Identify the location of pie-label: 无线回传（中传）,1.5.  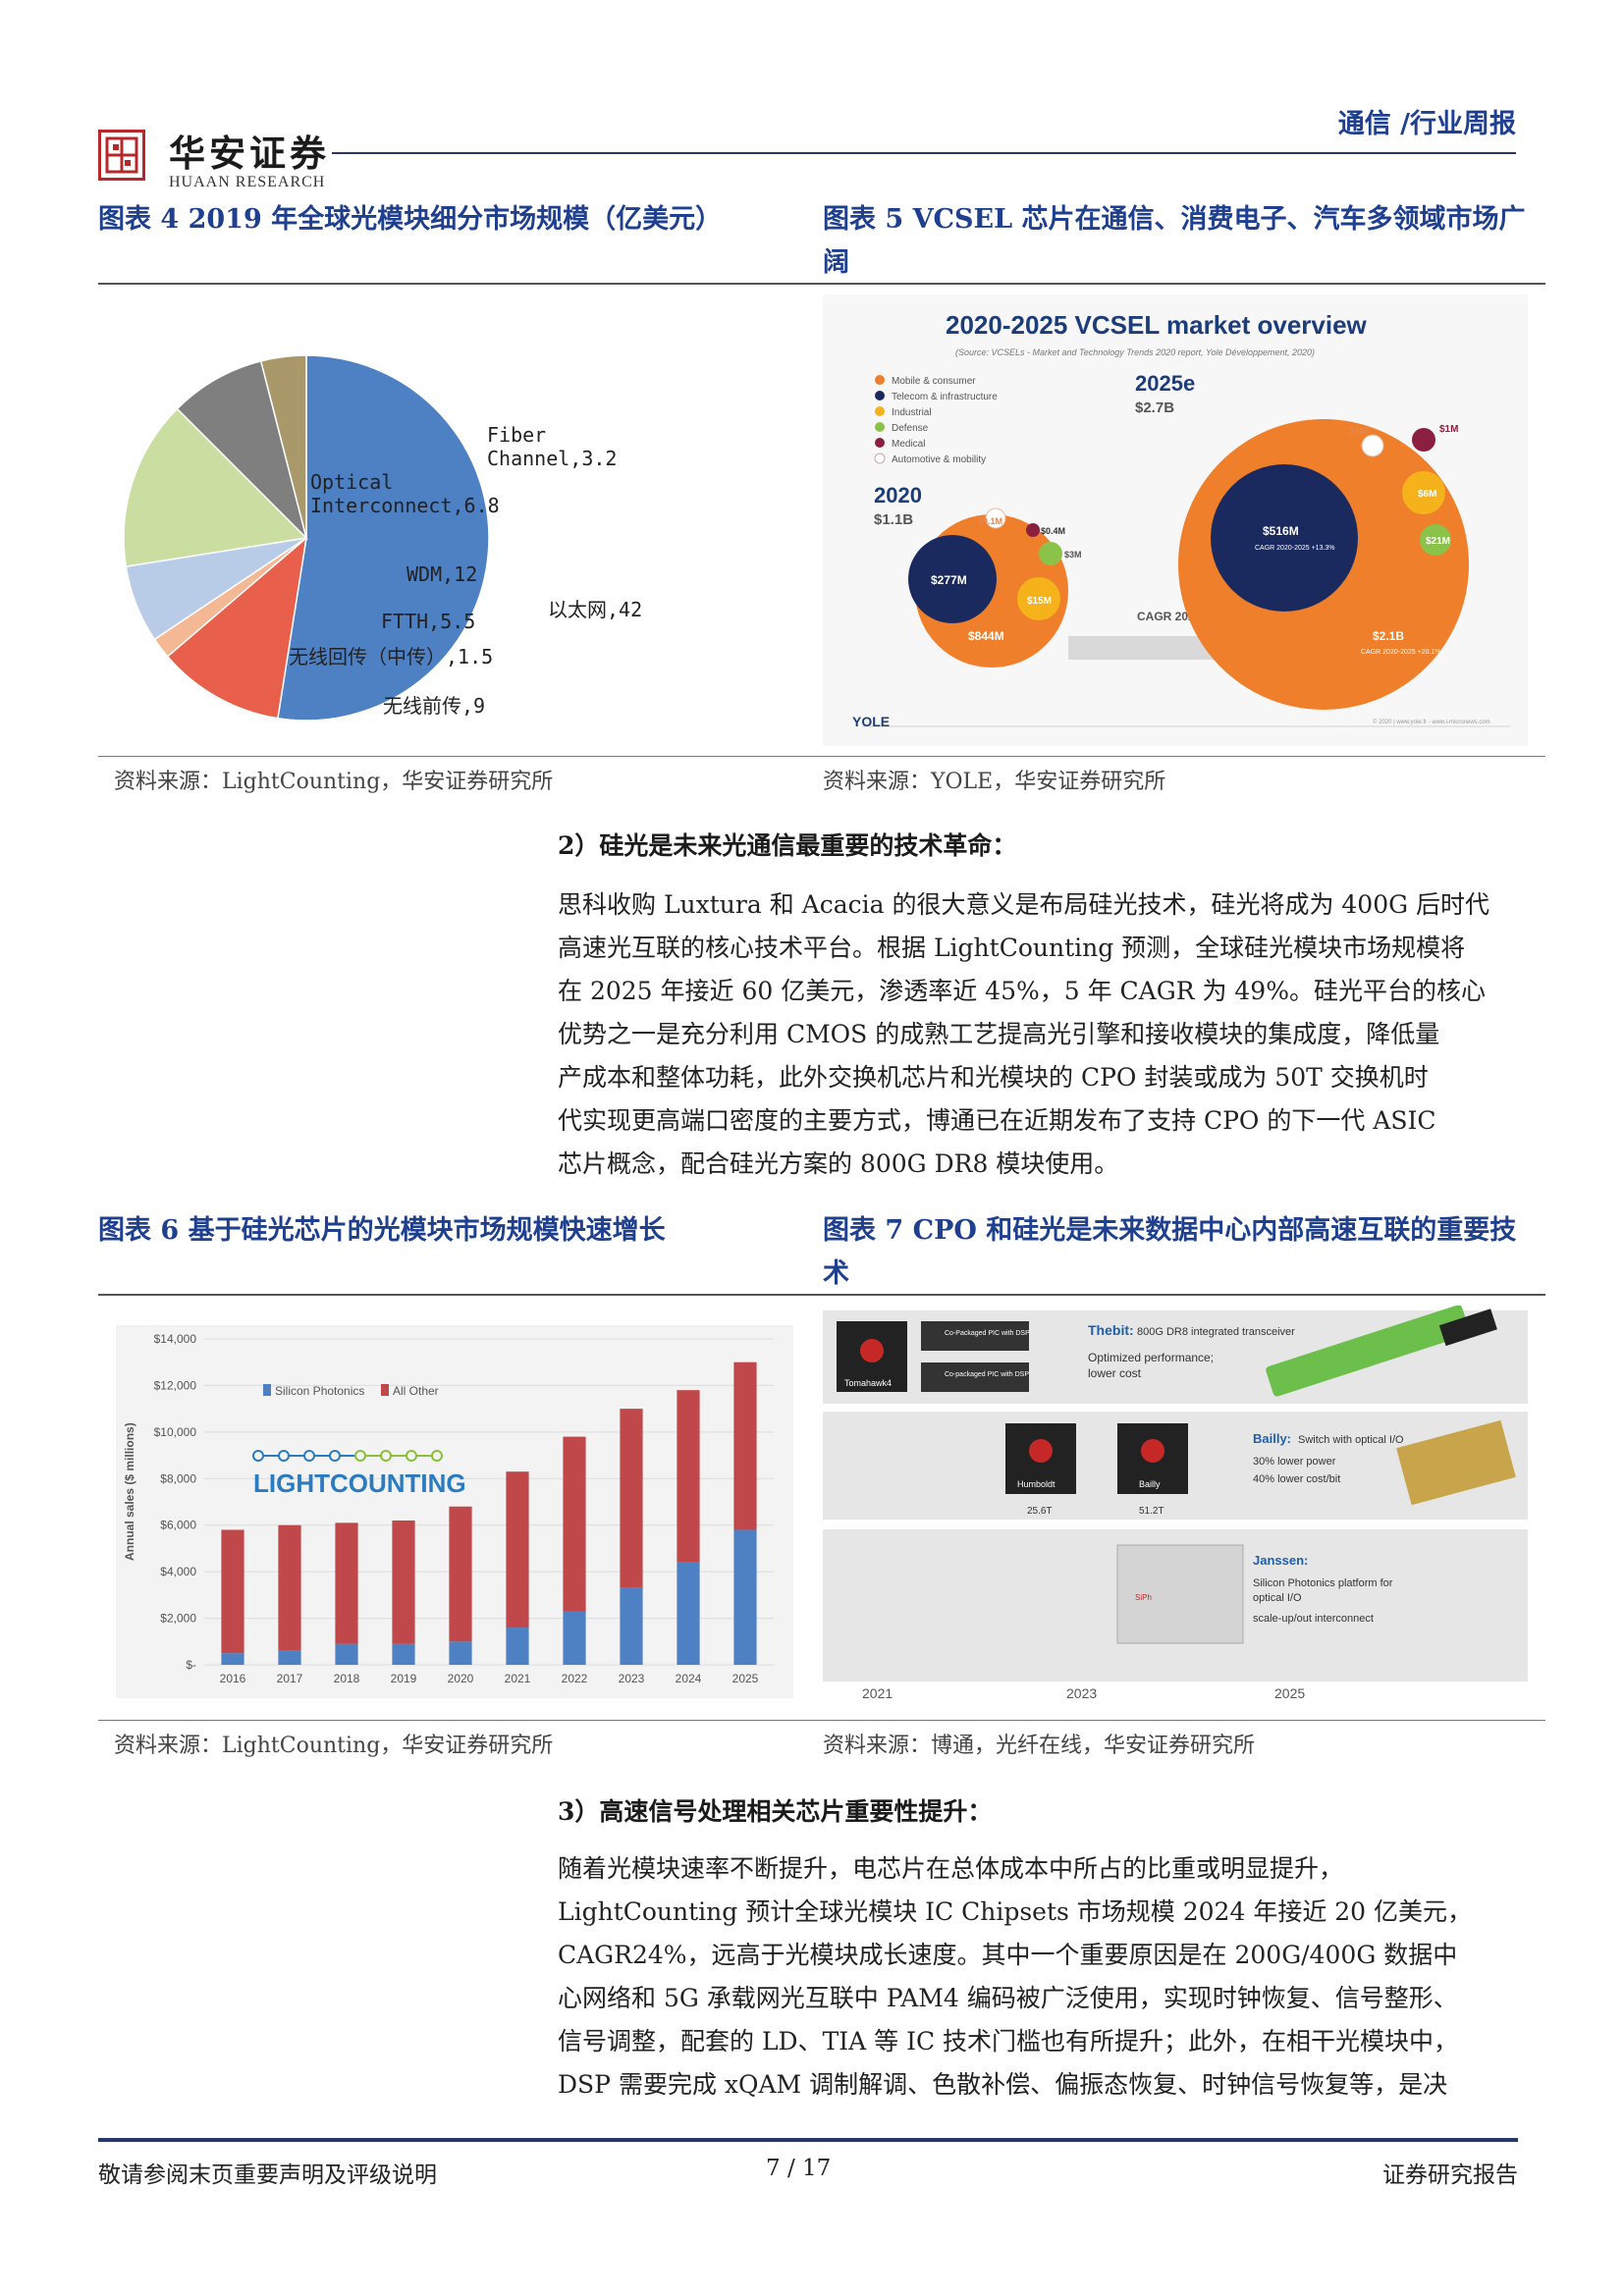
(391, 656).